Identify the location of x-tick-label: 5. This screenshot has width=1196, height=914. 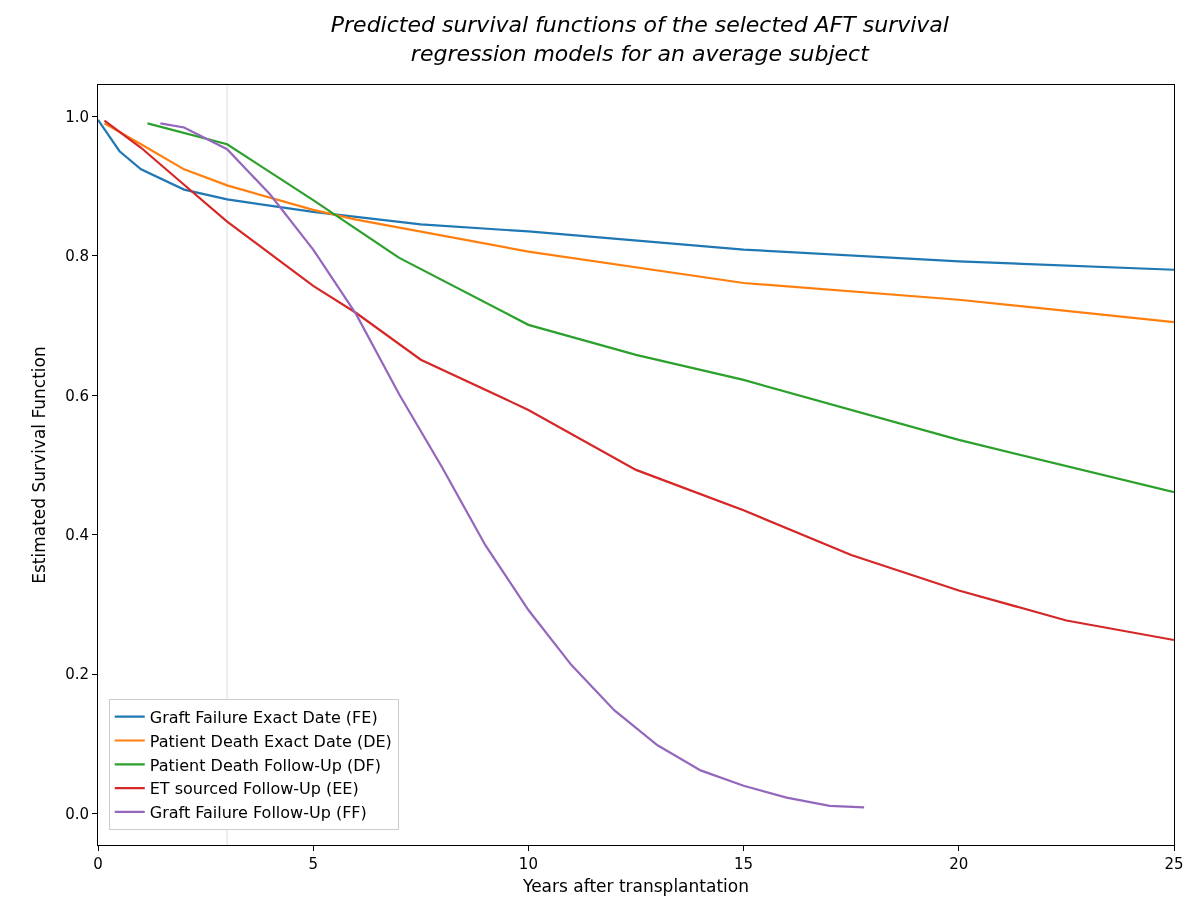
(313, 864).